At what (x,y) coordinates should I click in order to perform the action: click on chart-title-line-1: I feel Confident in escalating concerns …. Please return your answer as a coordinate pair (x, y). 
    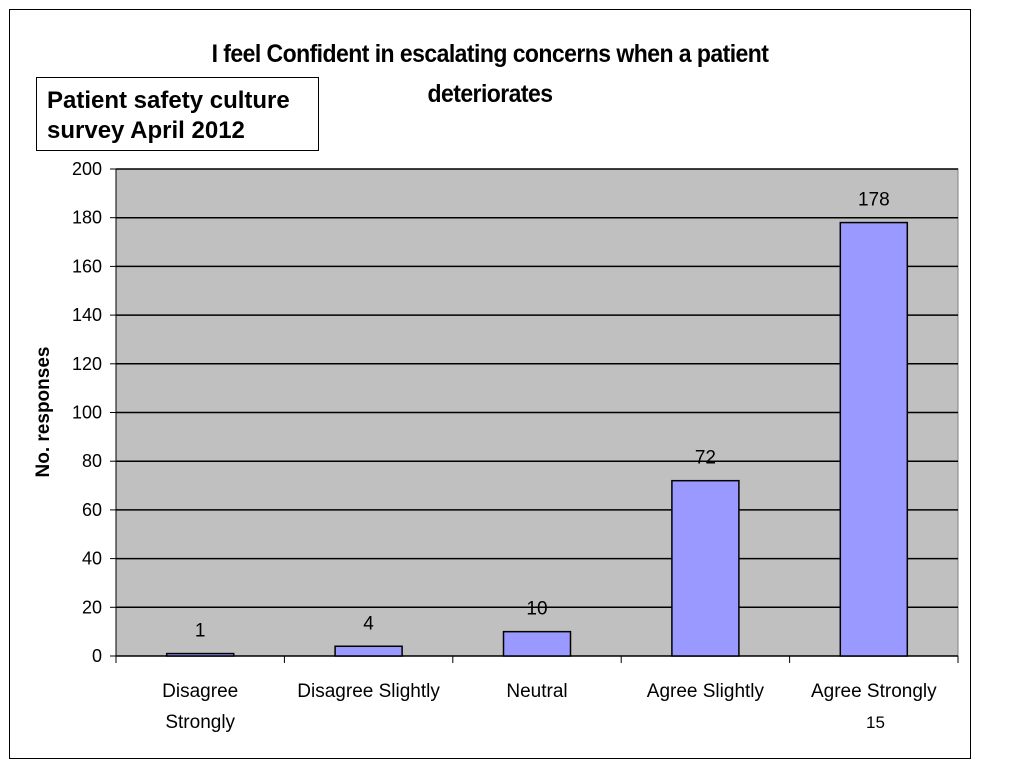
    Looking at the image, I should click on (490, 54).